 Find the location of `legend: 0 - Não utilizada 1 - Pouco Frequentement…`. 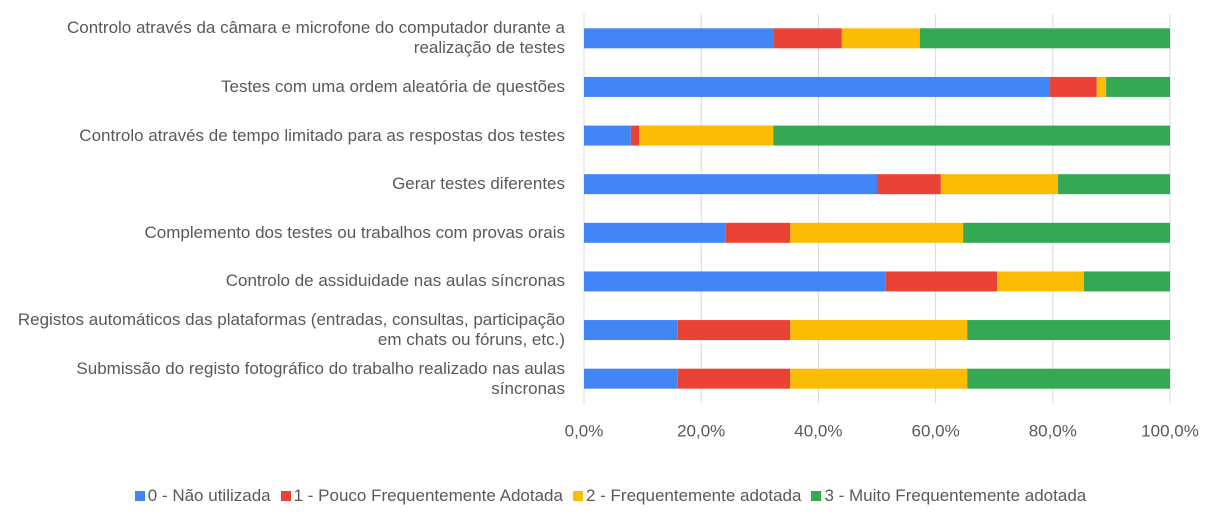

legend: 0 - Não utilizada 1 - Pouco Frequentement… is located at coordinates (610, 496).